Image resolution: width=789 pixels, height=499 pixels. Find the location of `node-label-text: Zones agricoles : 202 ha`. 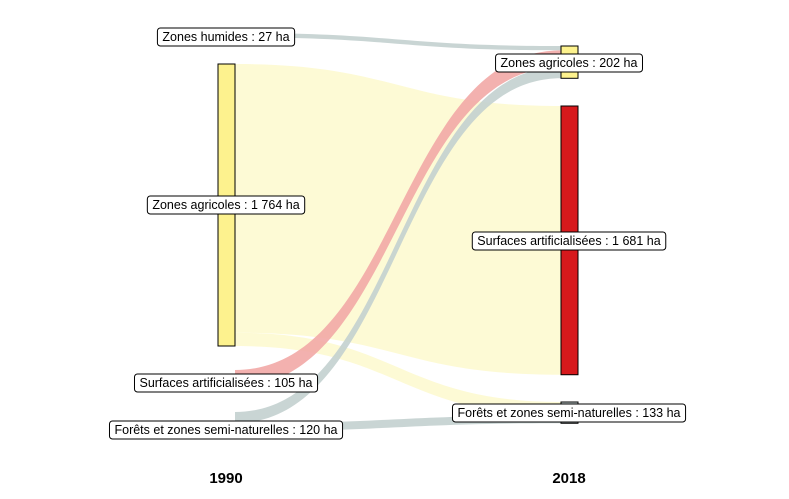

node-label-text: Zones agricoles : 202 ha is located at coordinates (569, 63).